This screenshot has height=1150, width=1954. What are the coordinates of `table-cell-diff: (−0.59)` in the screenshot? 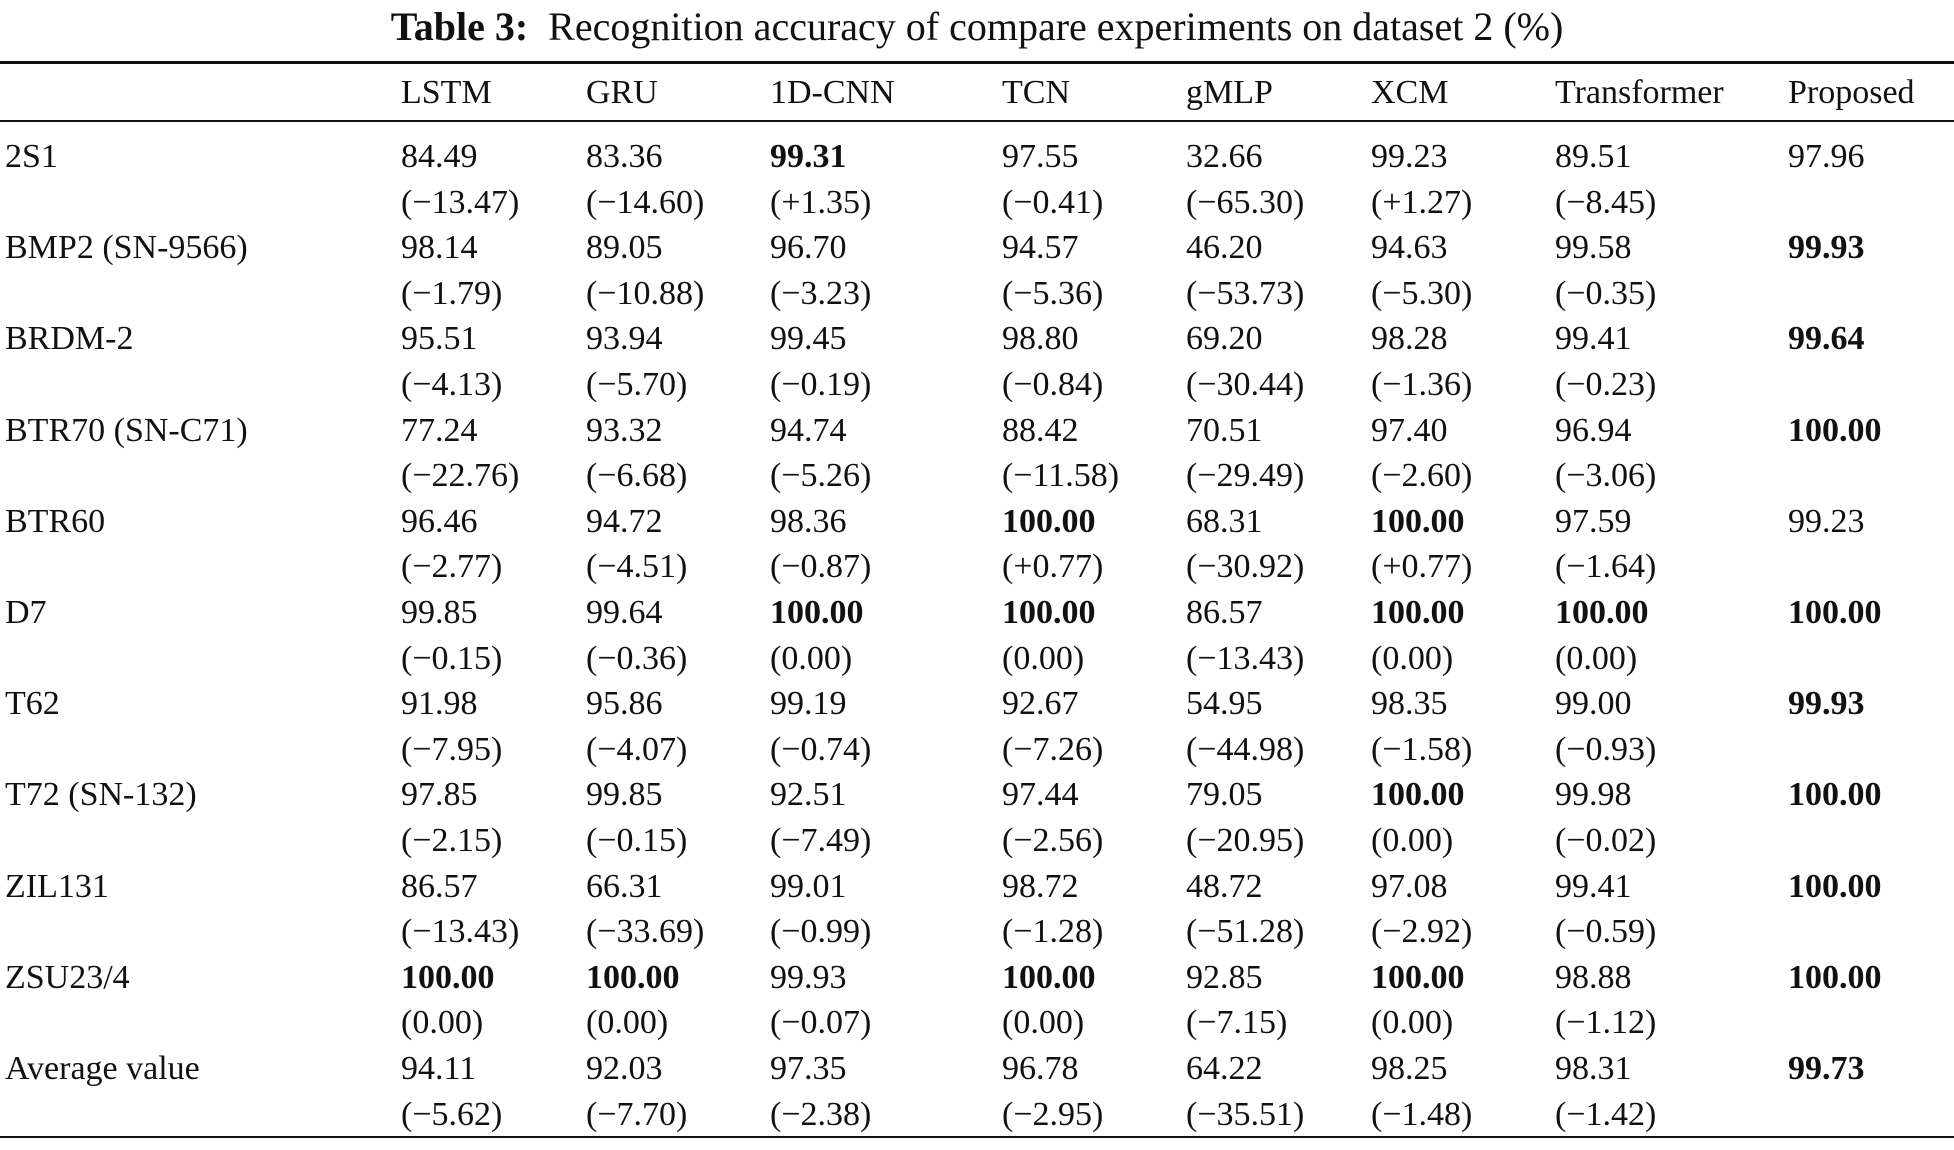 It's located at (1606, 932).